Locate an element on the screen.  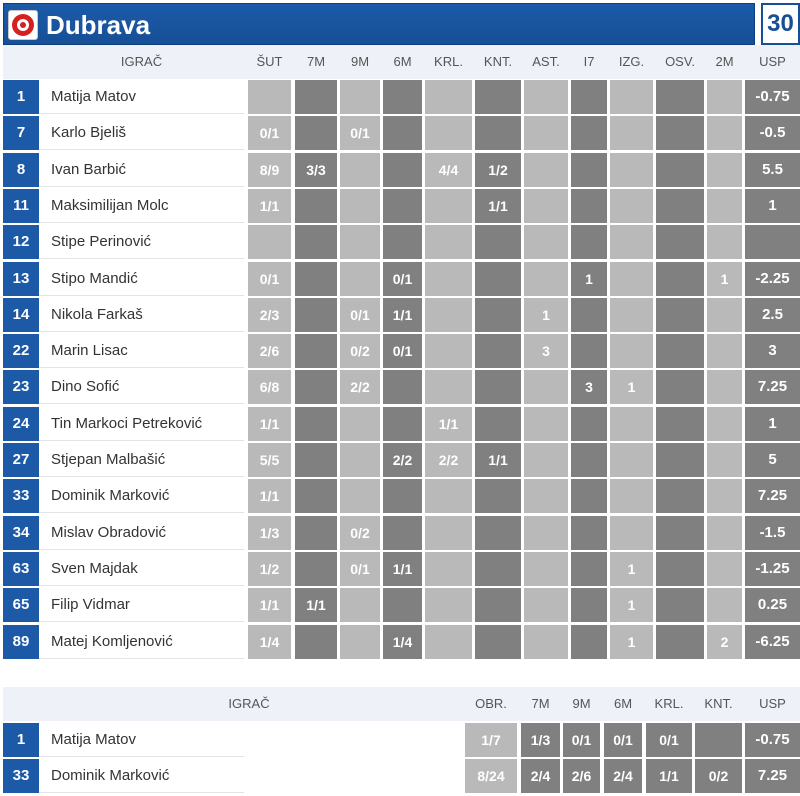
player-row-12: 12 Stipe Perinović is located at coordinates (401, 242).